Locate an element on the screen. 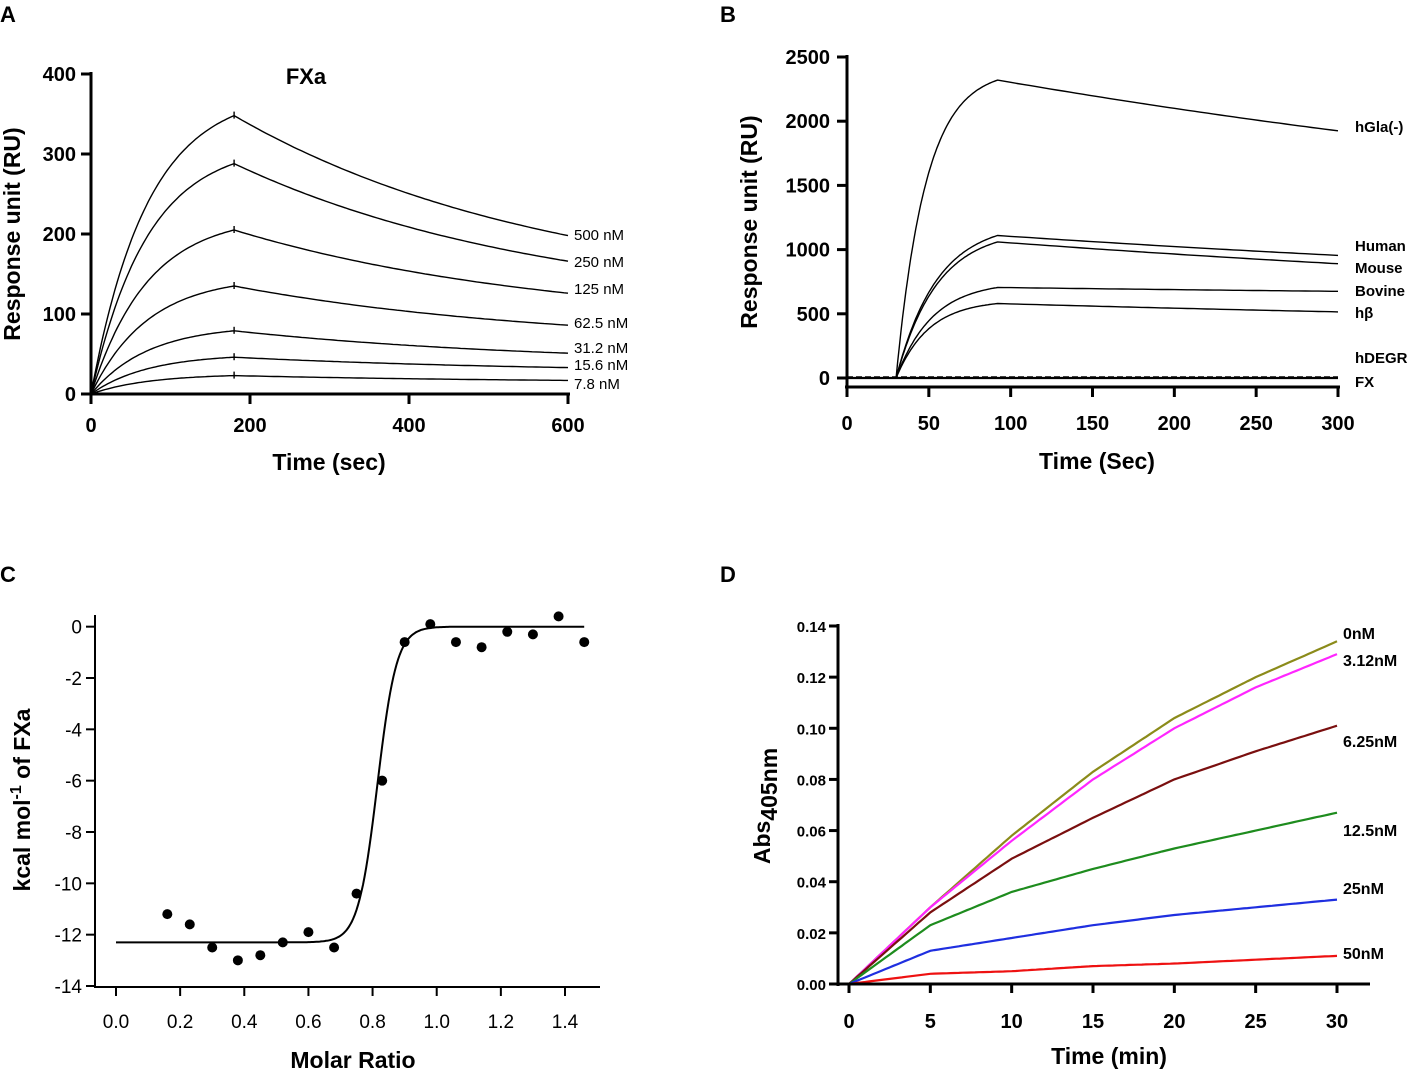 Image resolution: width=1418 pixels, height=1072 pixels. panel-b-series-label: hβ is located at coordinates (1364, 313).